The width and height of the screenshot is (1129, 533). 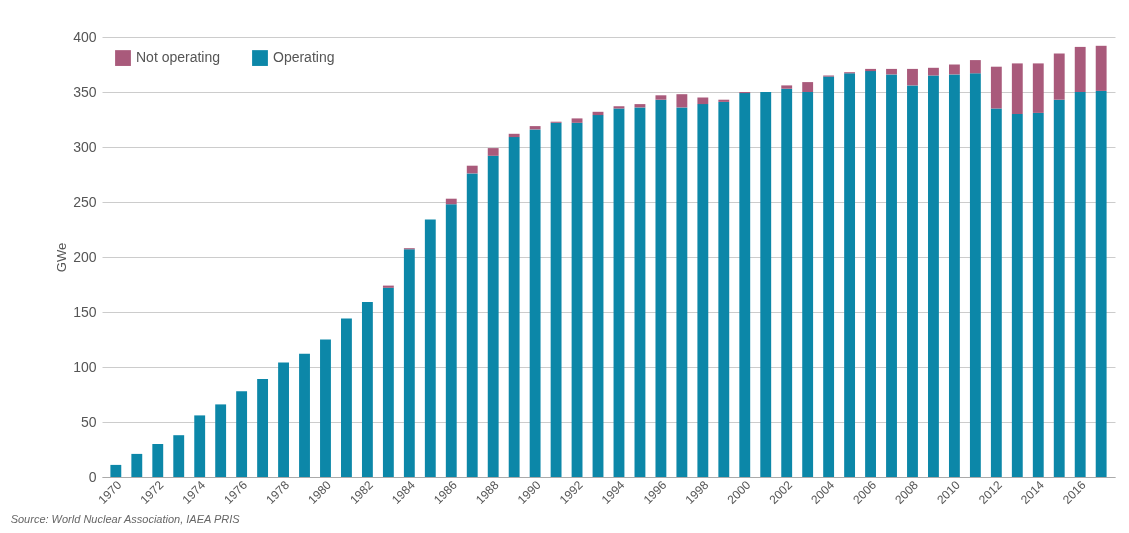 What do you see at coordinates (62, 257) in the screenshot?
I see `y-axis-title: GWe` at bounding box center [62, 257].